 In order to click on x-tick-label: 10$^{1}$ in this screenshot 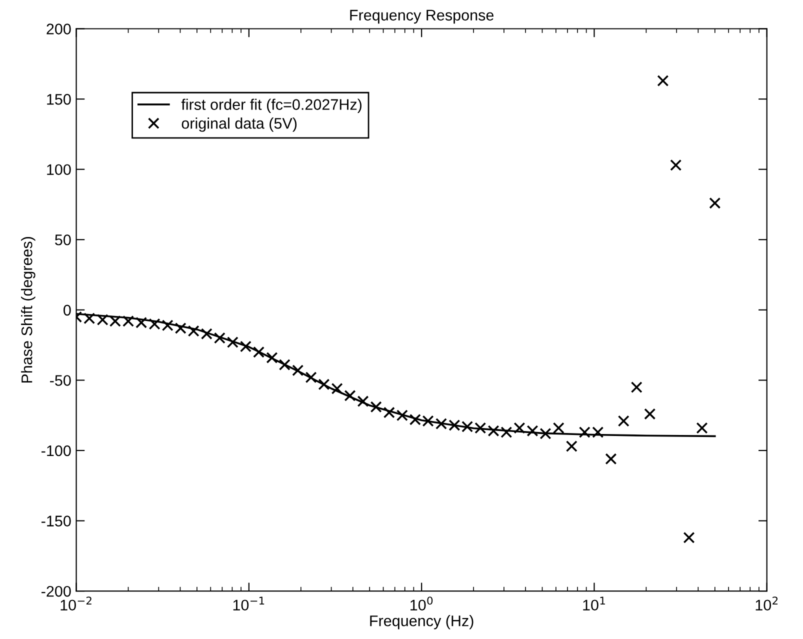, I will do `click(594, 603)`.